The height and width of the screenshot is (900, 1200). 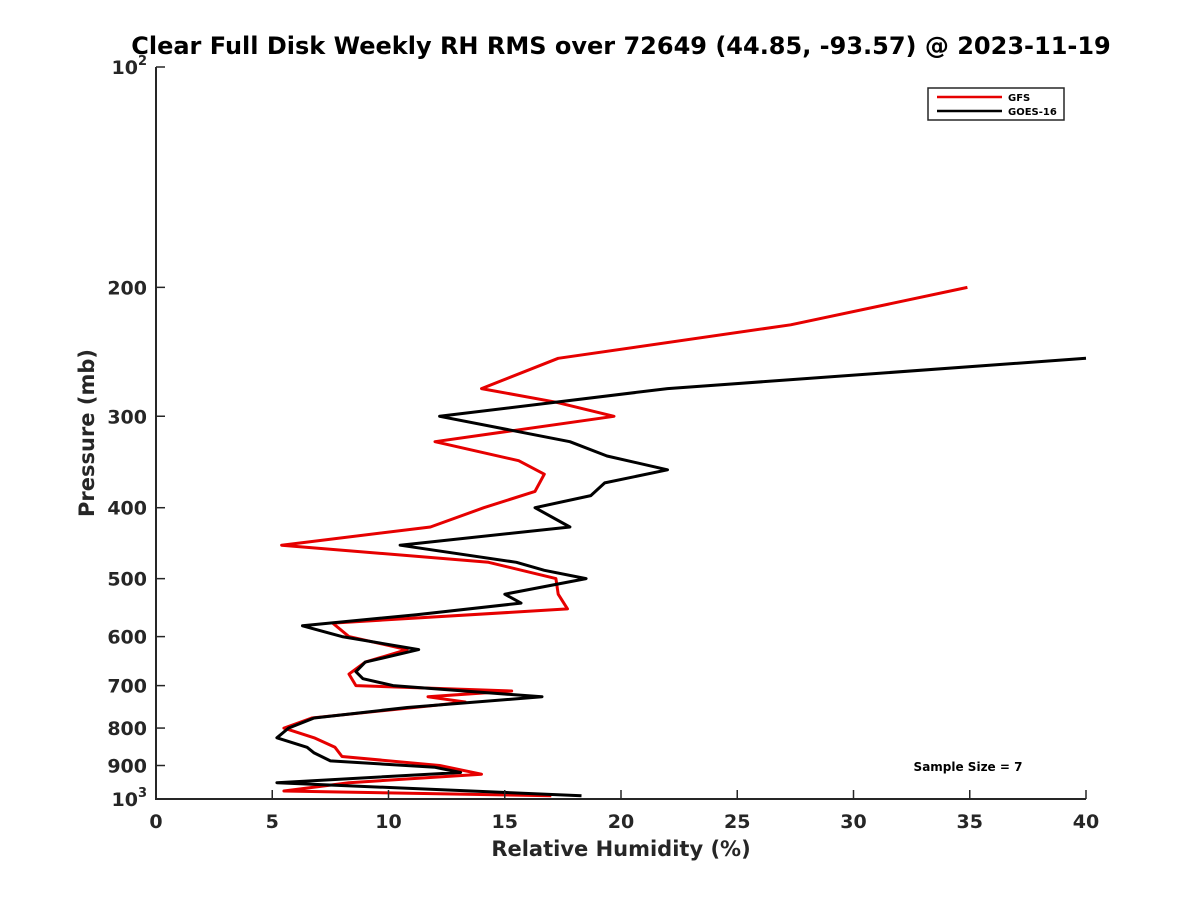 What do you see at coordinates (130, 798) in the screenshot?
I see `y-tick-label: 10³` at bounding box center [130, 798].